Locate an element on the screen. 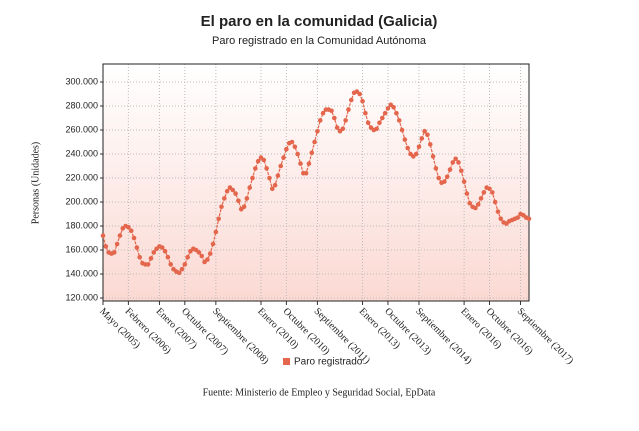  y-tick-label: 180.000 is located at coordinates (81, 225).